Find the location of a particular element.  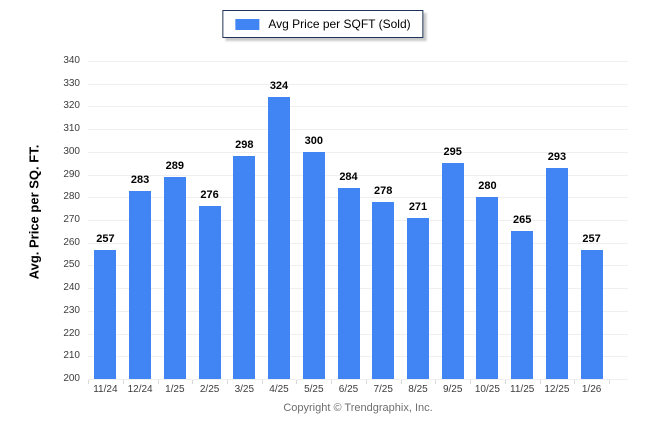

y-axis-title: Avg. Price per SQ. FT. is located at coordinates (34, 212).